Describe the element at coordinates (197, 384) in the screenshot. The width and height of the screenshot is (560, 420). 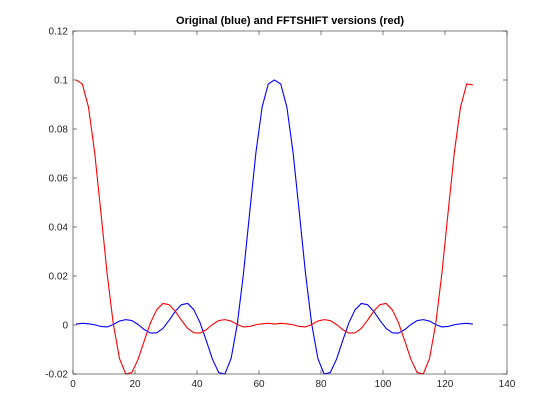
I see `x-tick-label: 40` at that location.